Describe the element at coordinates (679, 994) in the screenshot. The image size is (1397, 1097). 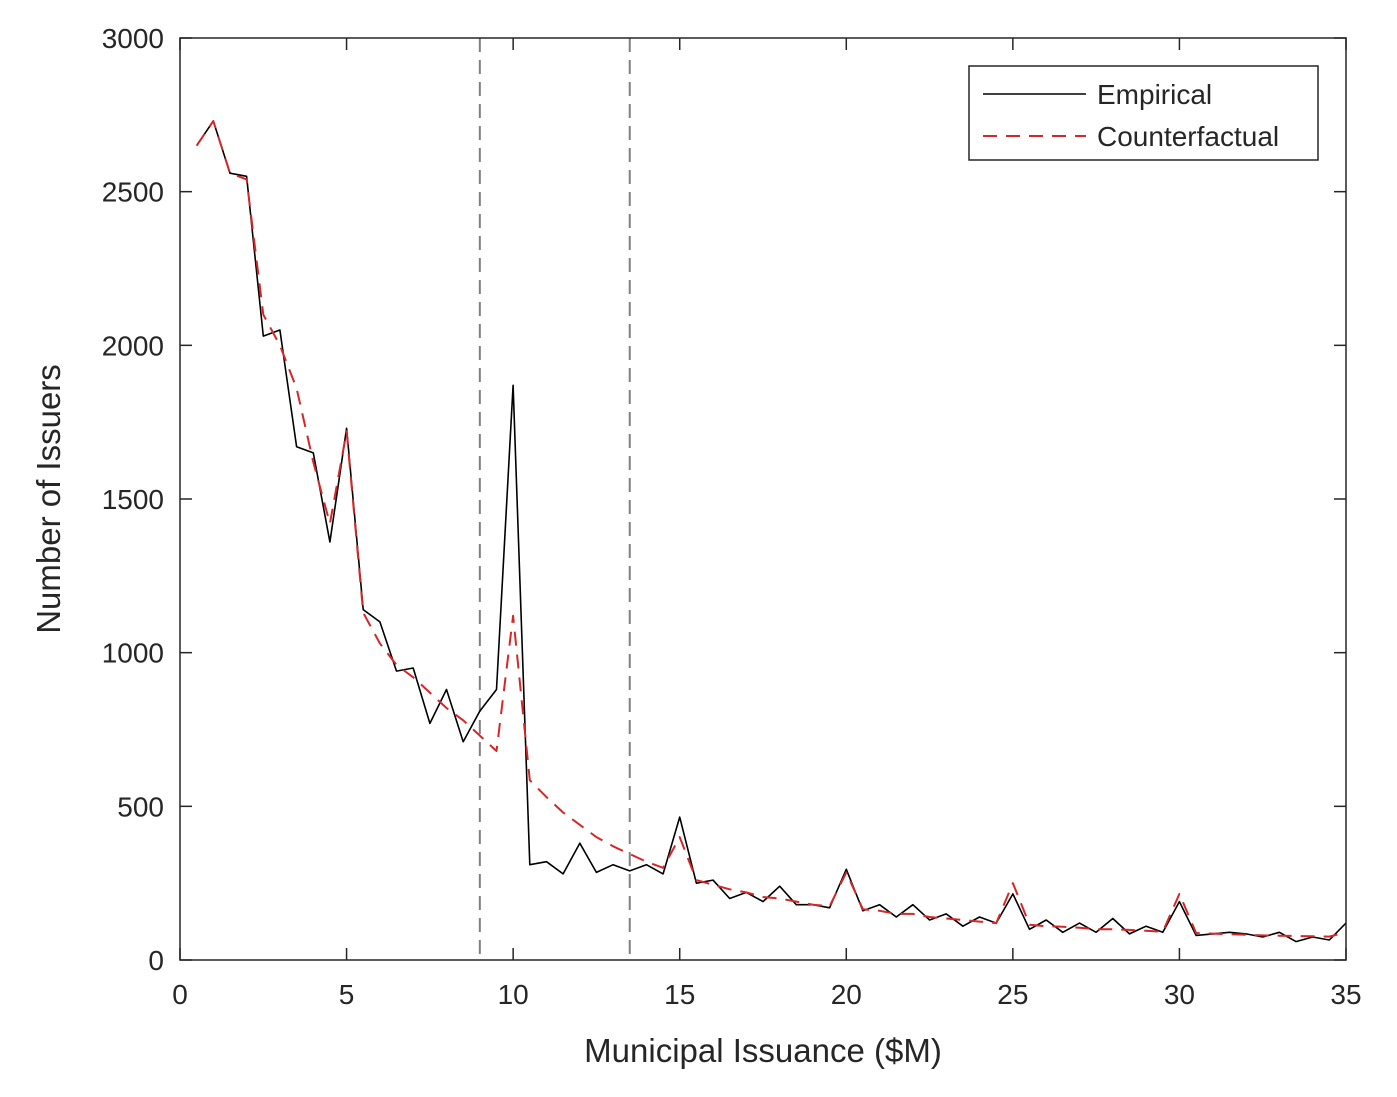
I see `x-tick-label: 15` at that location.